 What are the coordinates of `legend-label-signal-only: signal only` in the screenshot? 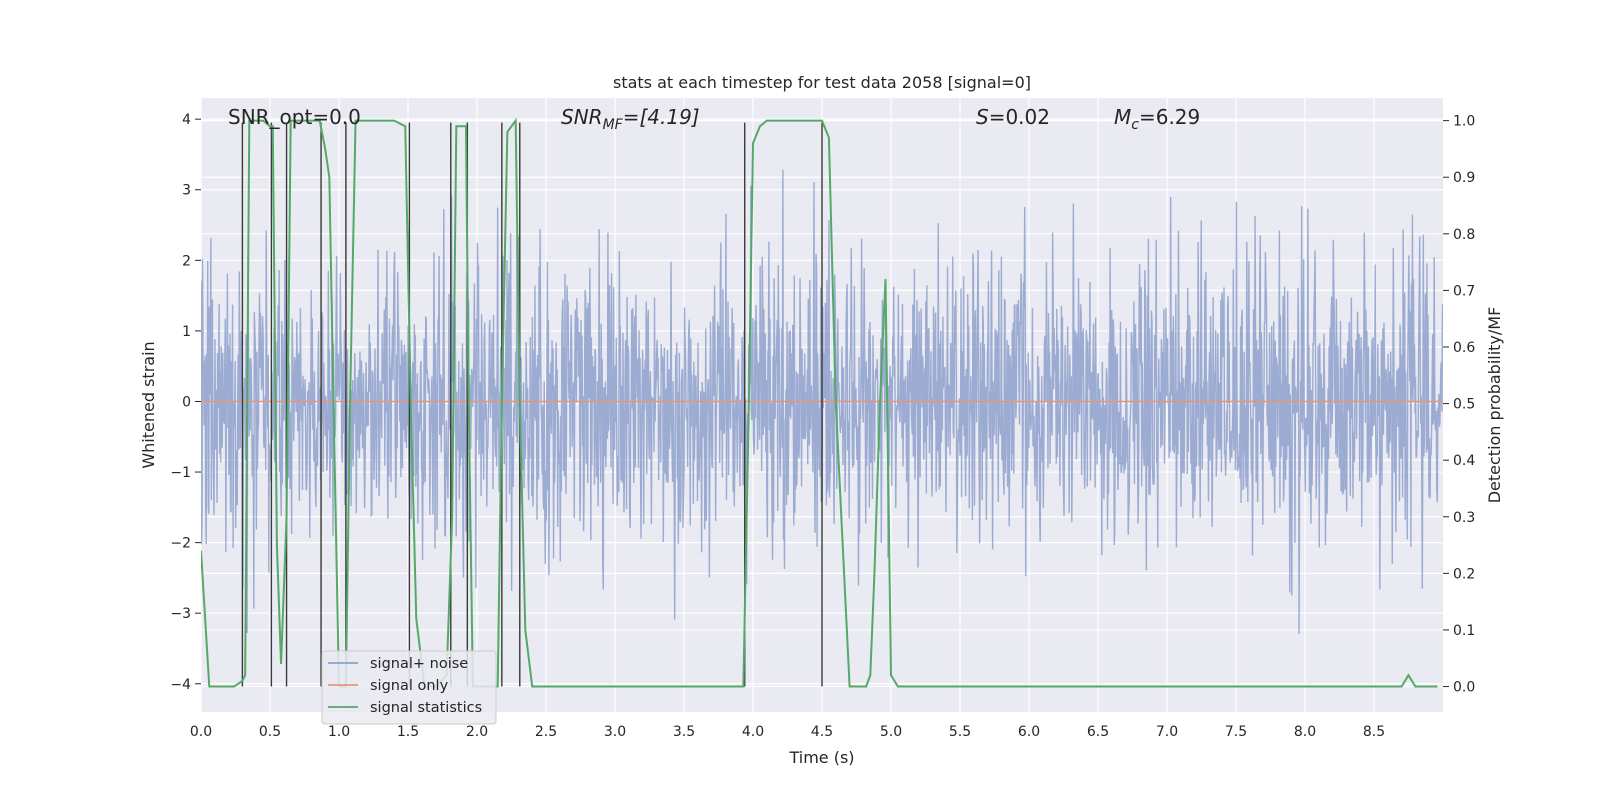 It's located at (409, 686).